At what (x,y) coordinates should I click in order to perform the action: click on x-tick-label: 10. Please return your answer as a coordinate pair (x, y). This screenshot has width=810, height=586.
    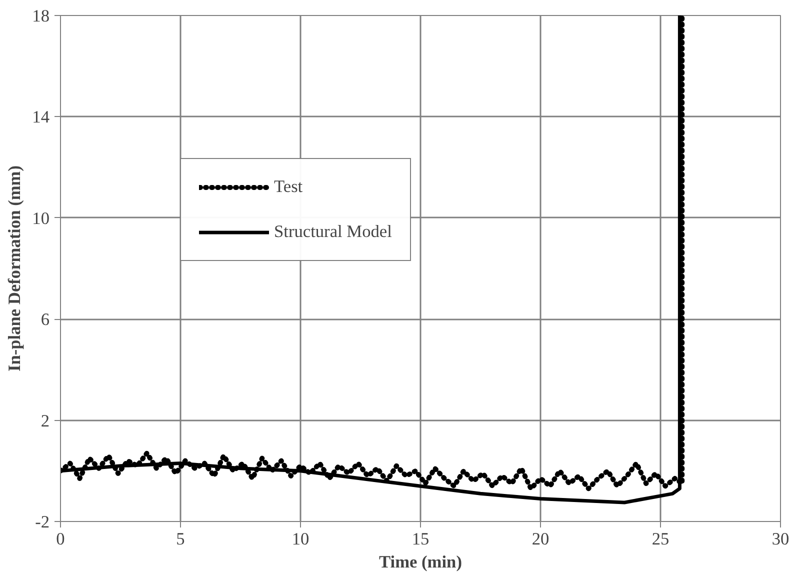
    Looking at the image, I should click on (301, 539).